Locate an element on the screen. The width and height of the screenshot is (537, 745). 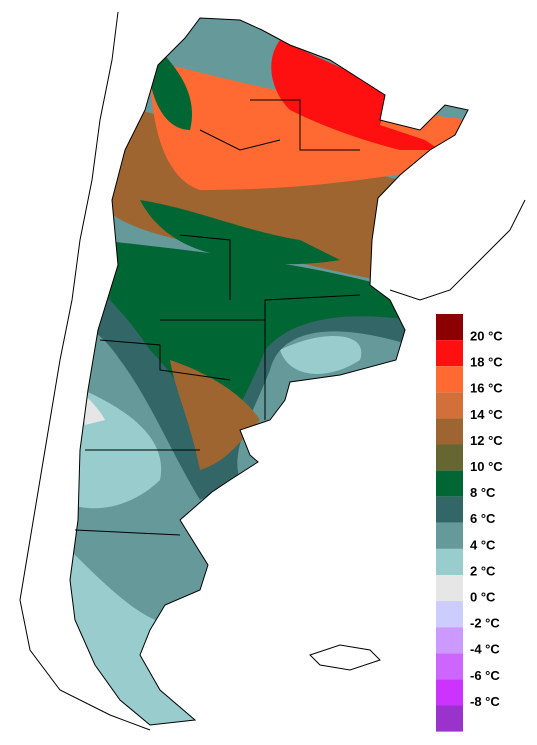
legend-label: 6 °C is located at coordinates (483, 518).